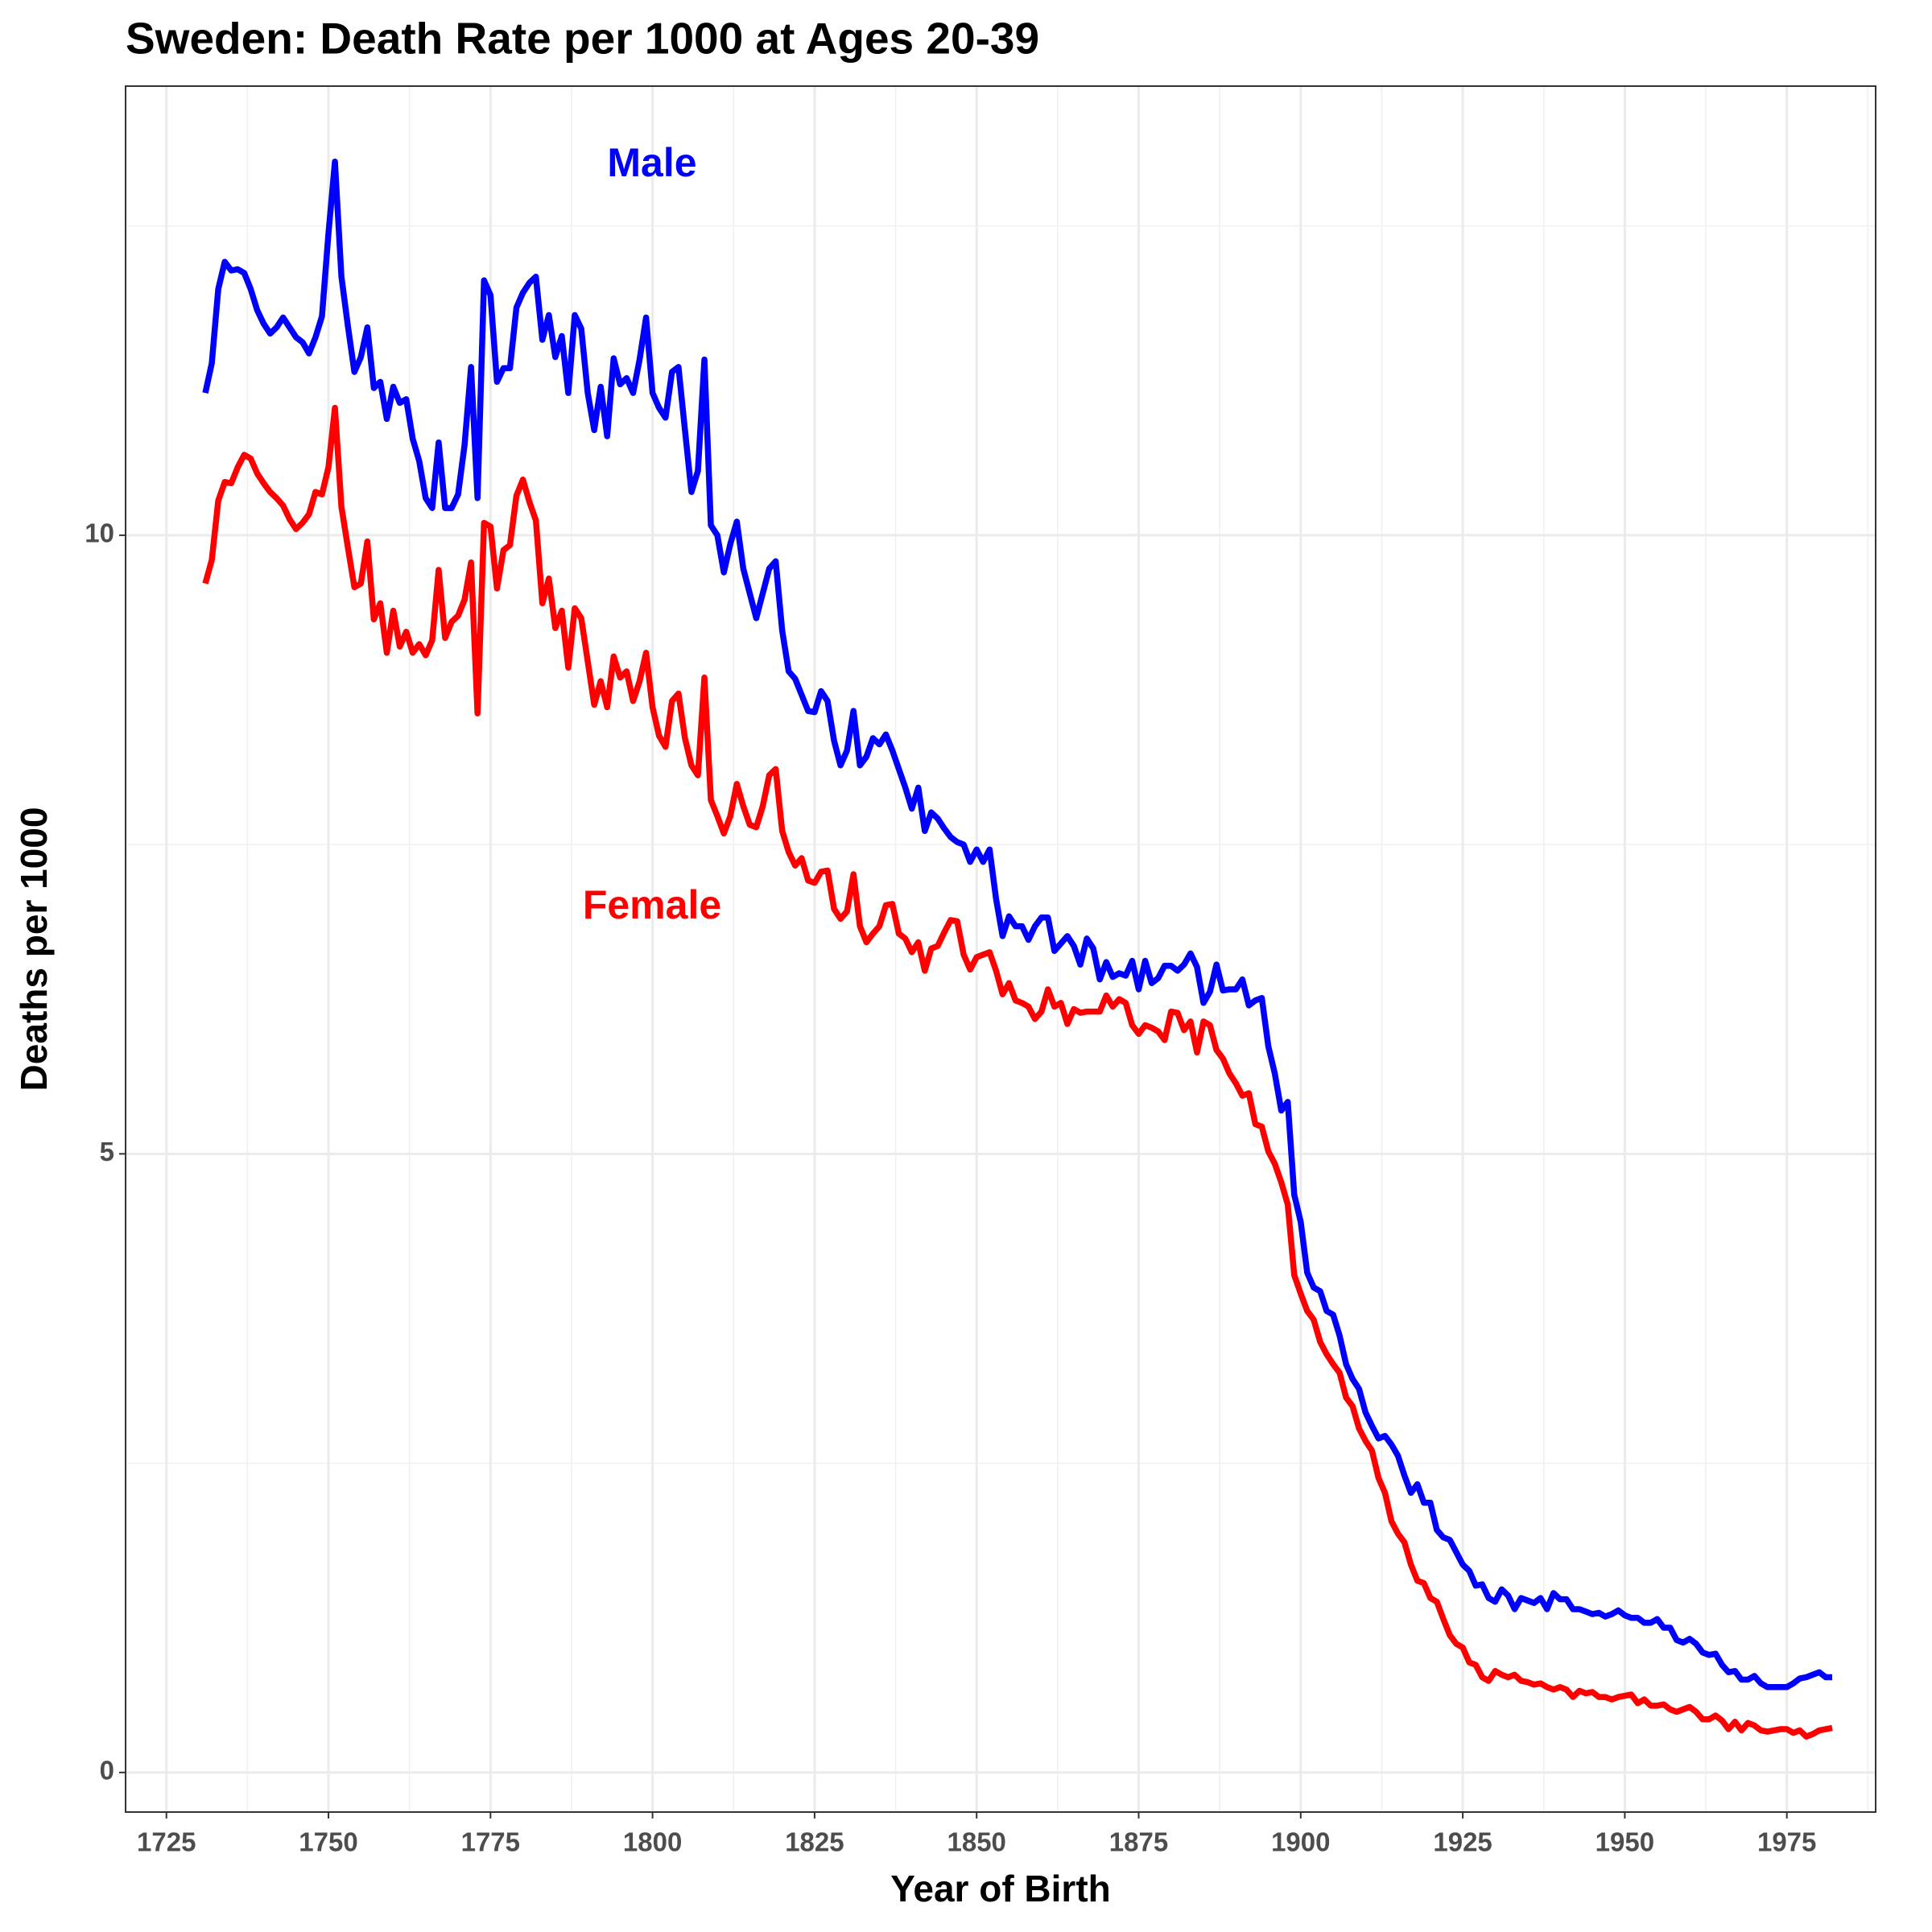 The image size is (1932, 1932). I want to click on x-tick-label: 1725, so click(166, 1842).